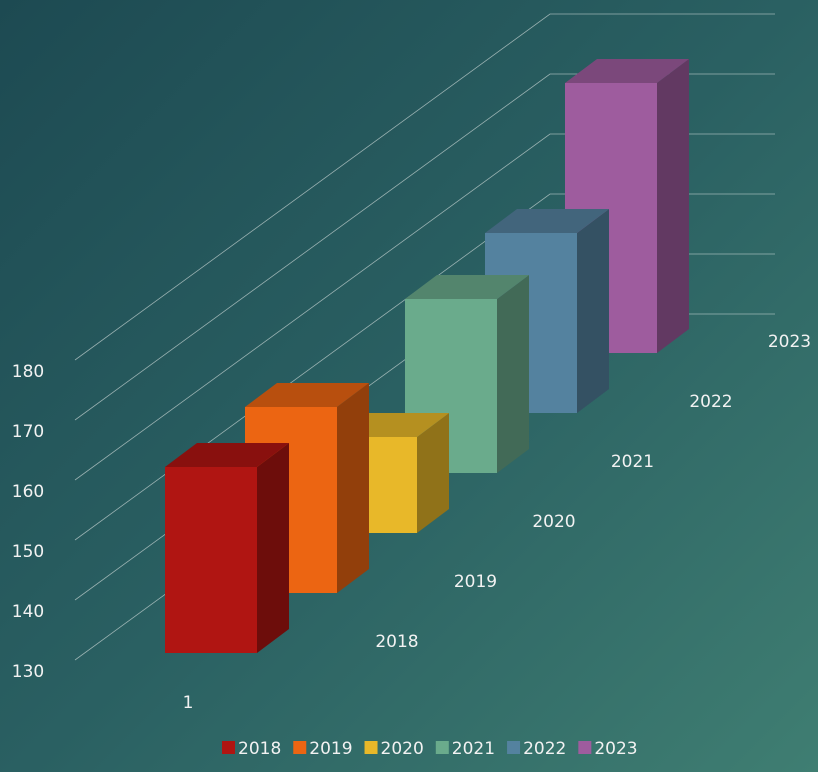  Describe the element at coordinates (28, 492) in the screenshot. I see `y-tick-label: 160` at that location.